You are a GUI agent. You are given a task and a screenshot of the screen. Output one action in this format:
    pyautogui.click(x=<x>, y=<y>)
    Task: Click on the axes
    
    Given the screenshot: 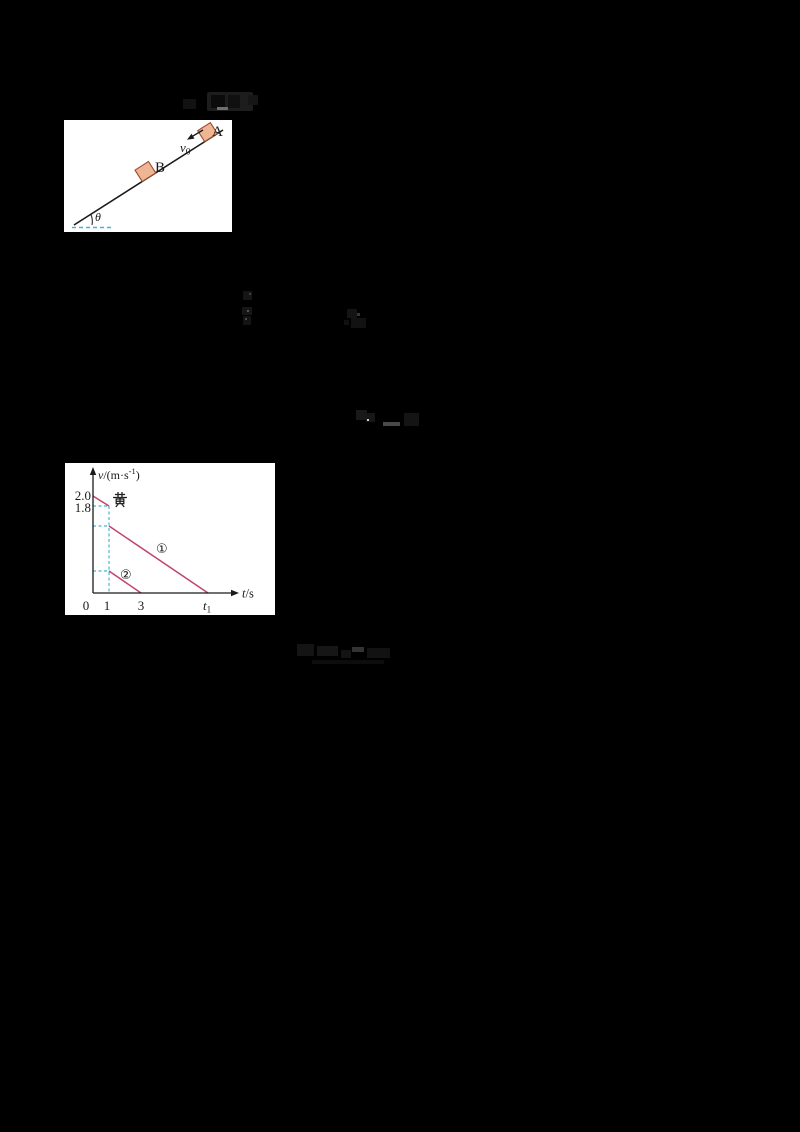 What is the action you would take?
    pyautogui.click(x=164, y=532)
    